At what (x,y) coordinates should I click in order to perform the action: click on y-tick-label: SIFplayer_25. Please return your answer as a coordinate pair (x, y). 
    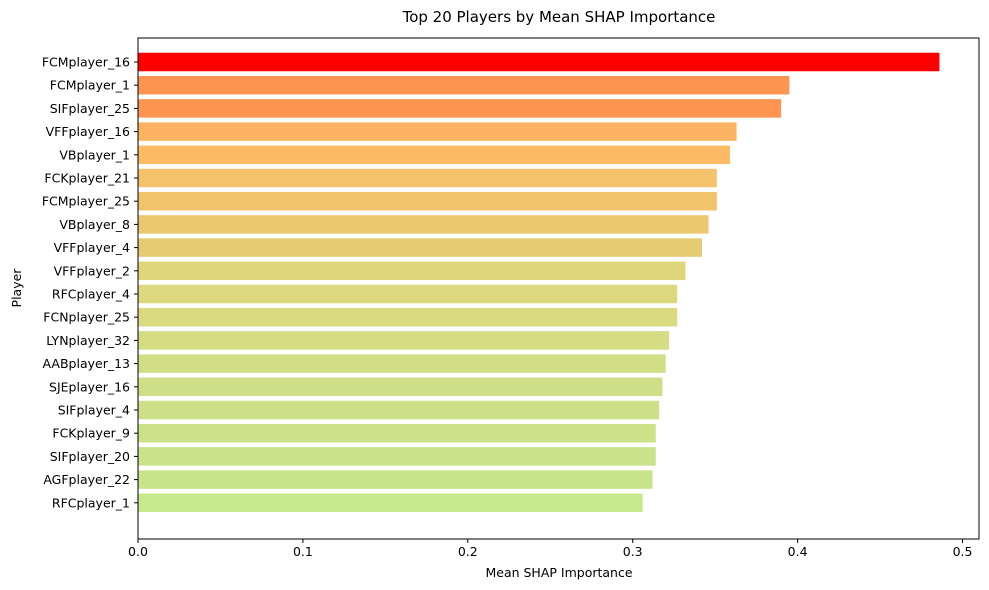
    Looking at the image, I should click on (90, 108).